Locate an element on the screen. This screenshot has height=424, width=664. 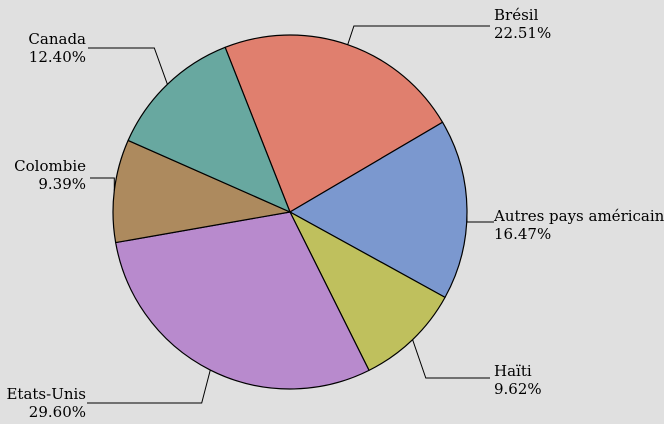
leader-line-autres-pays-americains is located at coordinates (480, 216).